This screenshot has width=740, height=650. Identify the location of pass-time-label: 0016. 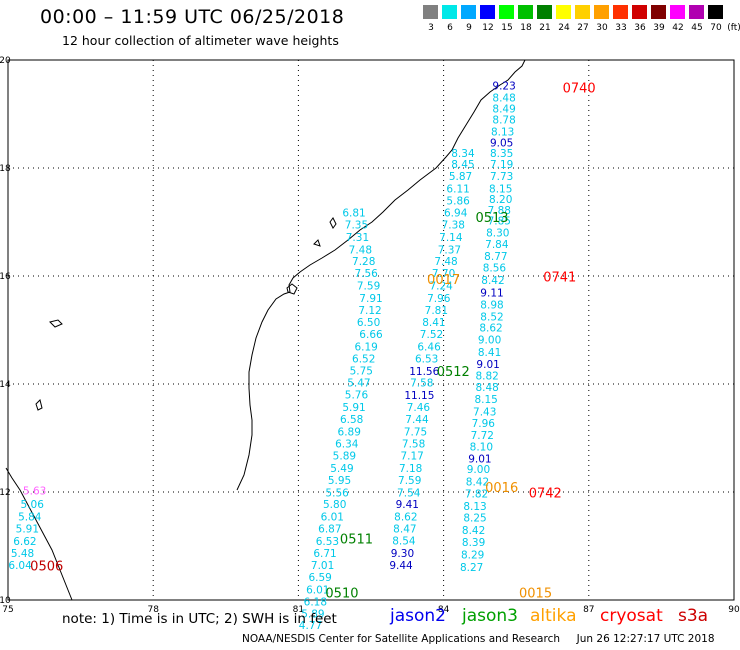
(501, 488).